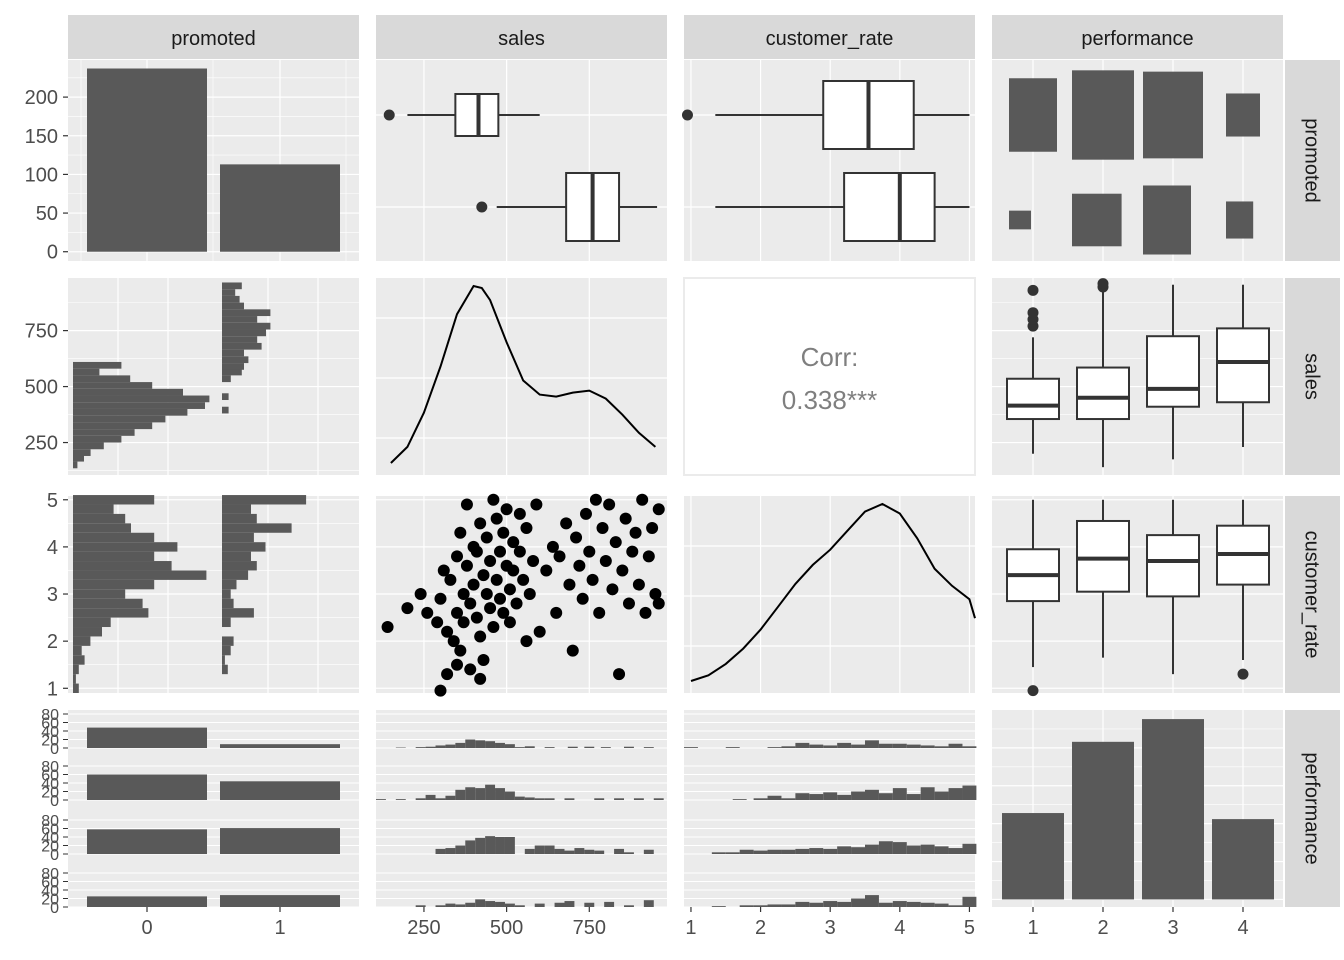 This screenshot has width=1344, height=960. Describe the element at coordinates (830, 928) in the screenshot. I see `x-tick-label-cr-3: 3` at that location.